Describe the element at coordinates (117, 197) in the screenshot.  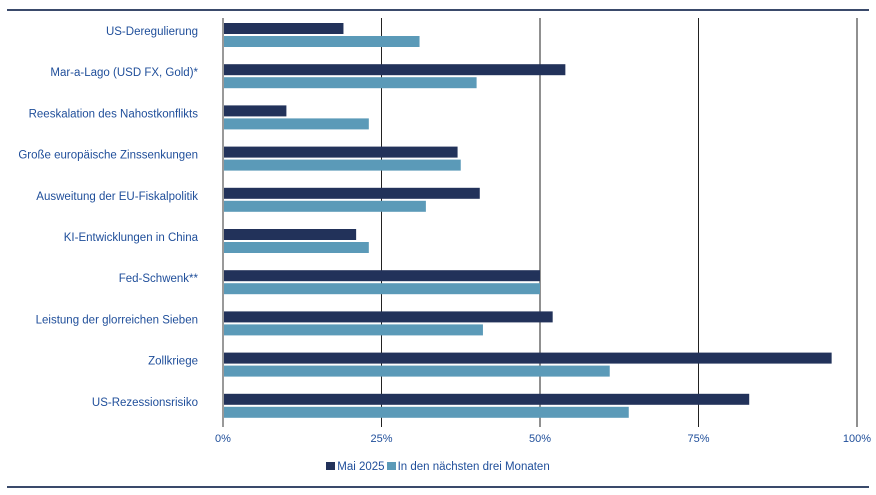
I see `category-label: Ausweitung der EU-Fiskalpolitik` at that location.